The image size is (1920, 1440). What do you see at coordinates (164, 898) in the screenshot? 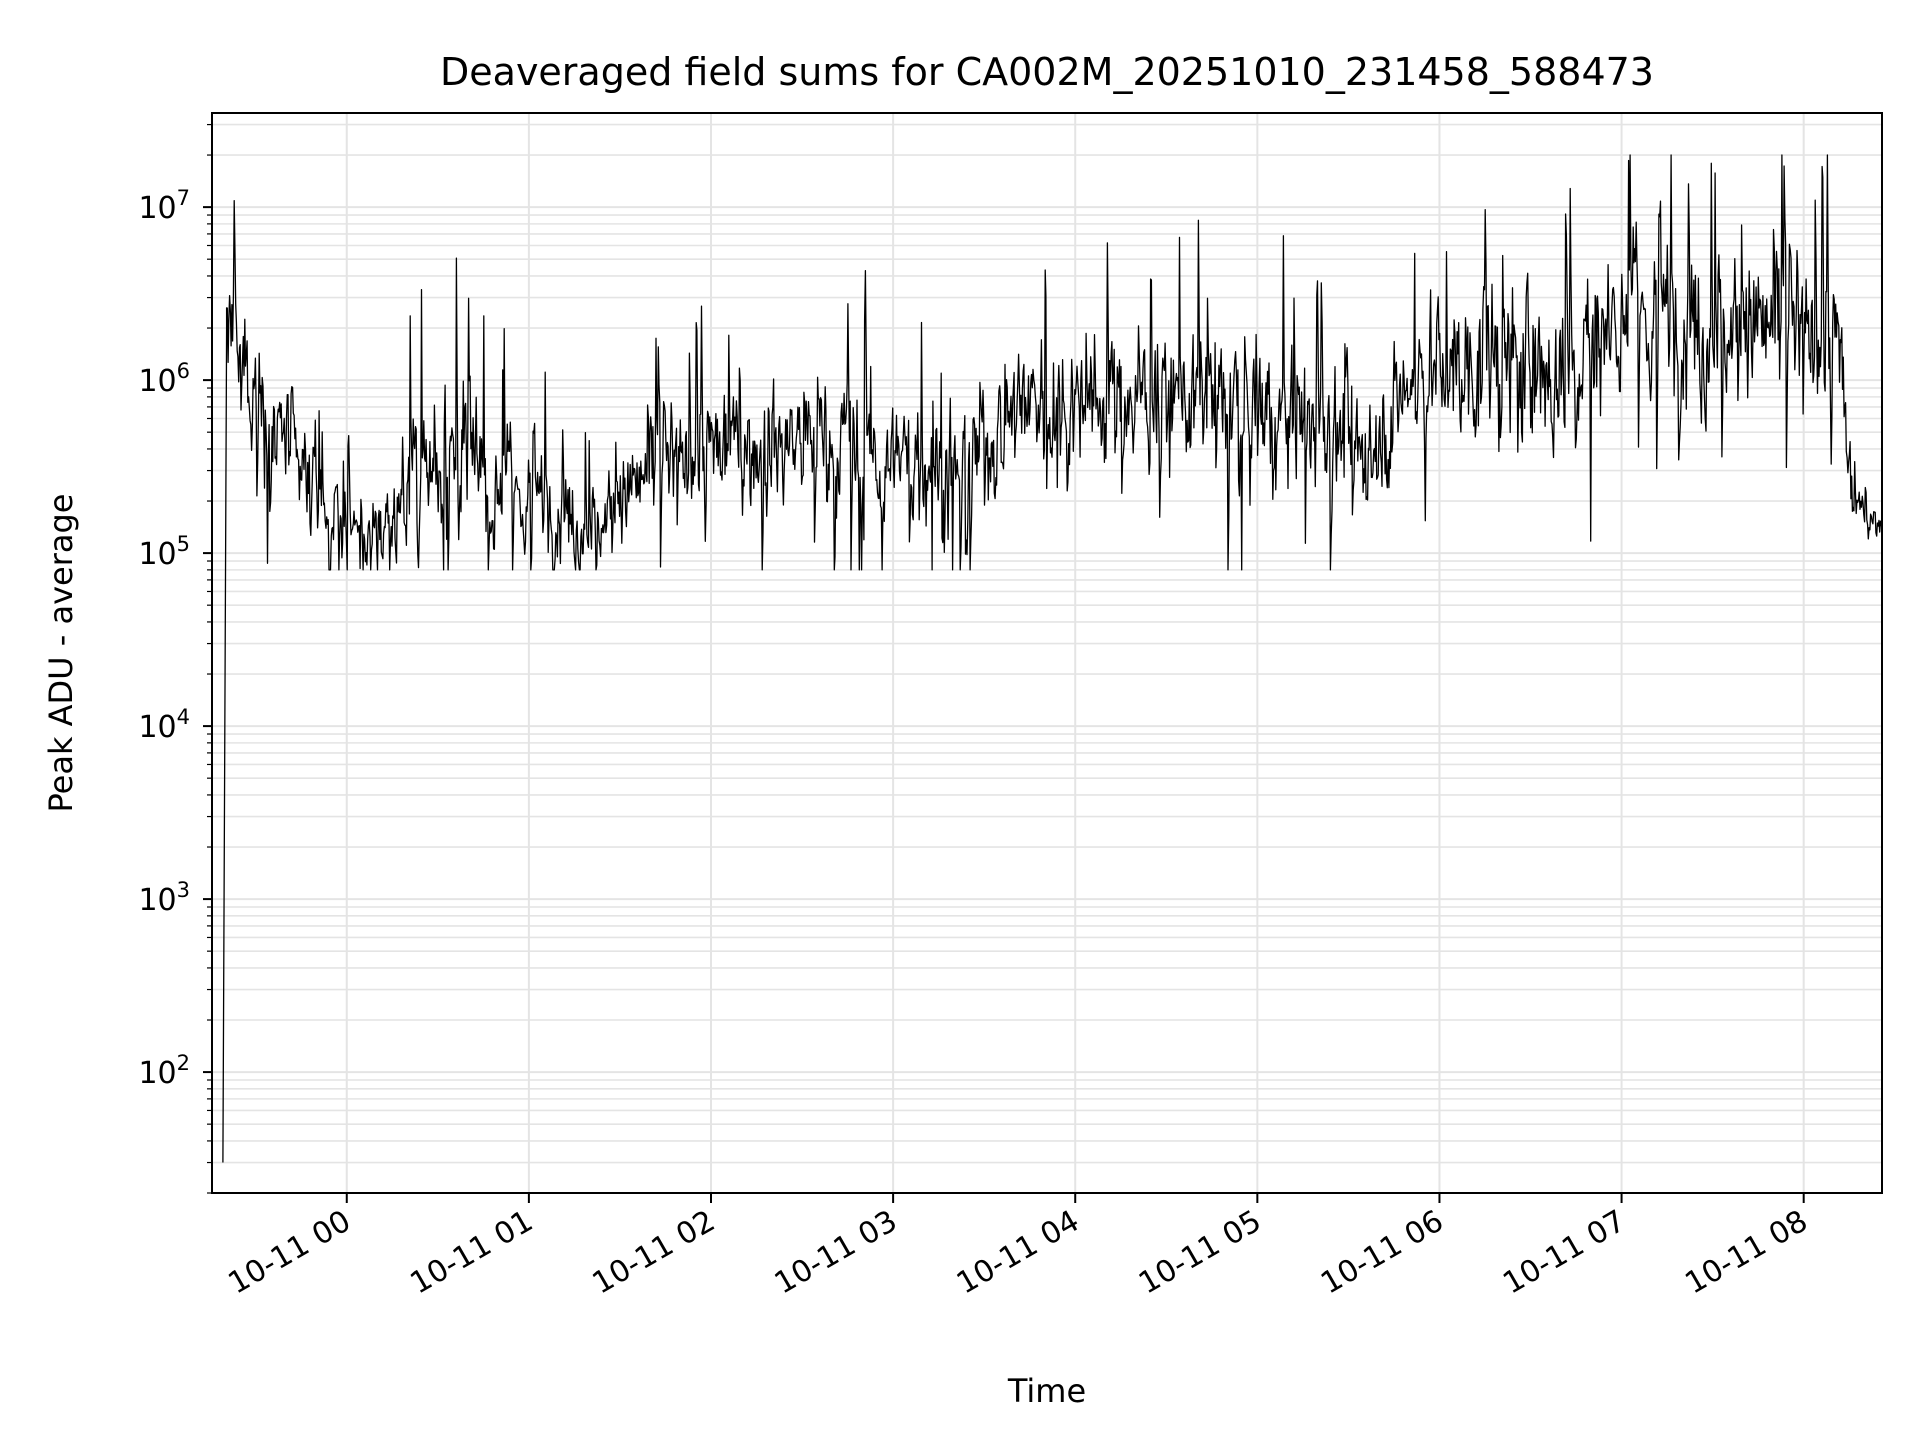
I see `y-tick-label: 10³` at bounding box center [164, 898].